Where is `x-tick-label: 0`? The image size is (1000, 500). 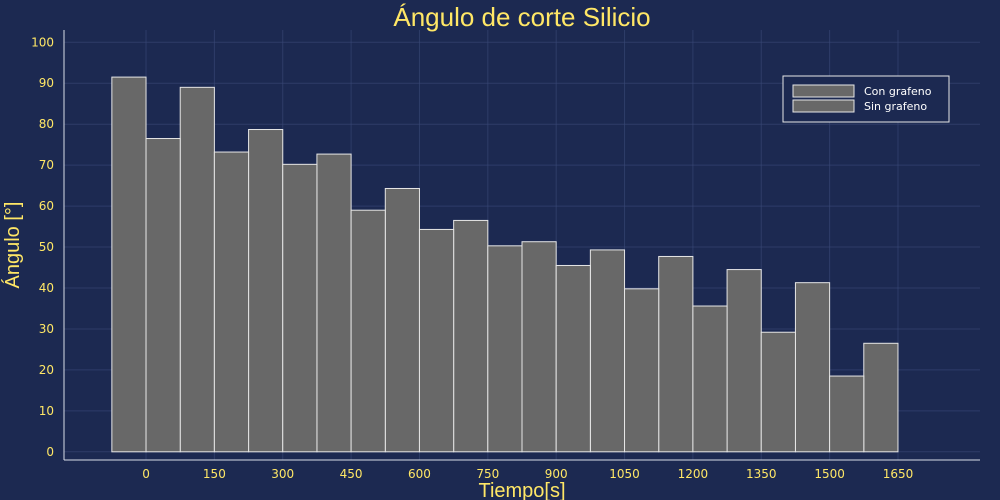
x-tick-label: 0 is located at coordinates (146, 474).